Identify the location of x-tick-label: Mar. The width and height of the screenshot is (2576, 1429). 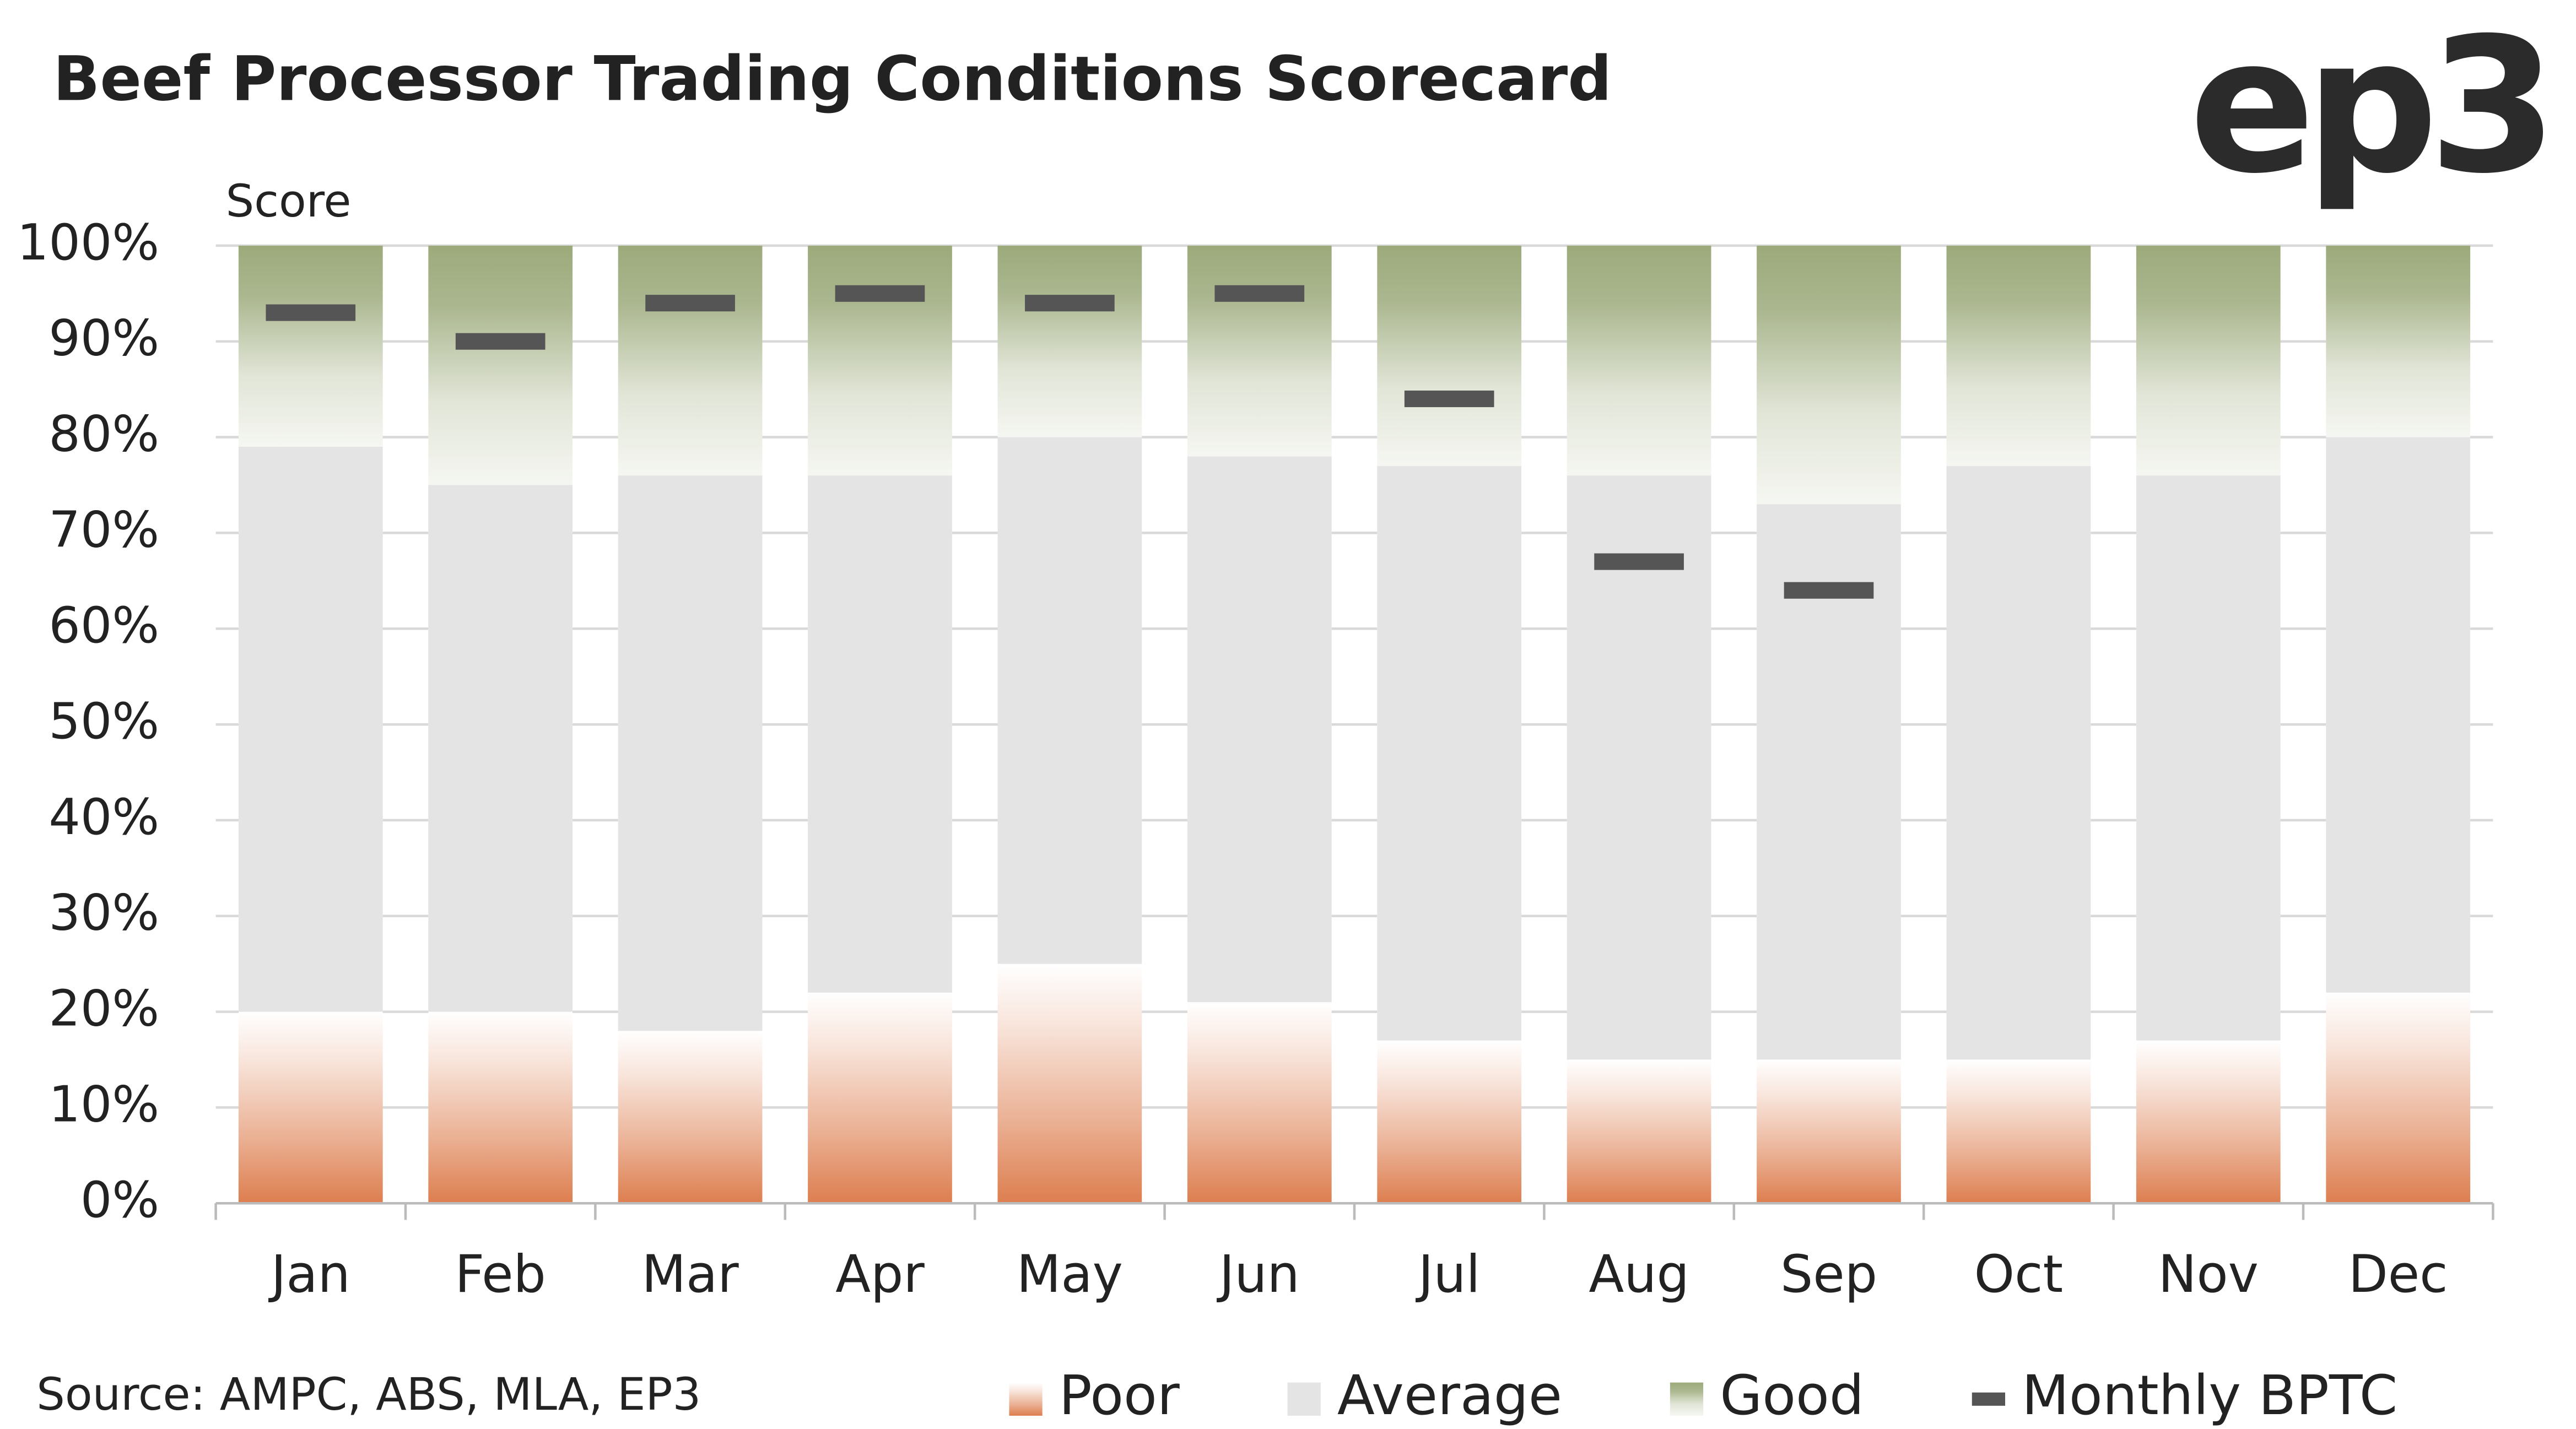
(690, 1274).